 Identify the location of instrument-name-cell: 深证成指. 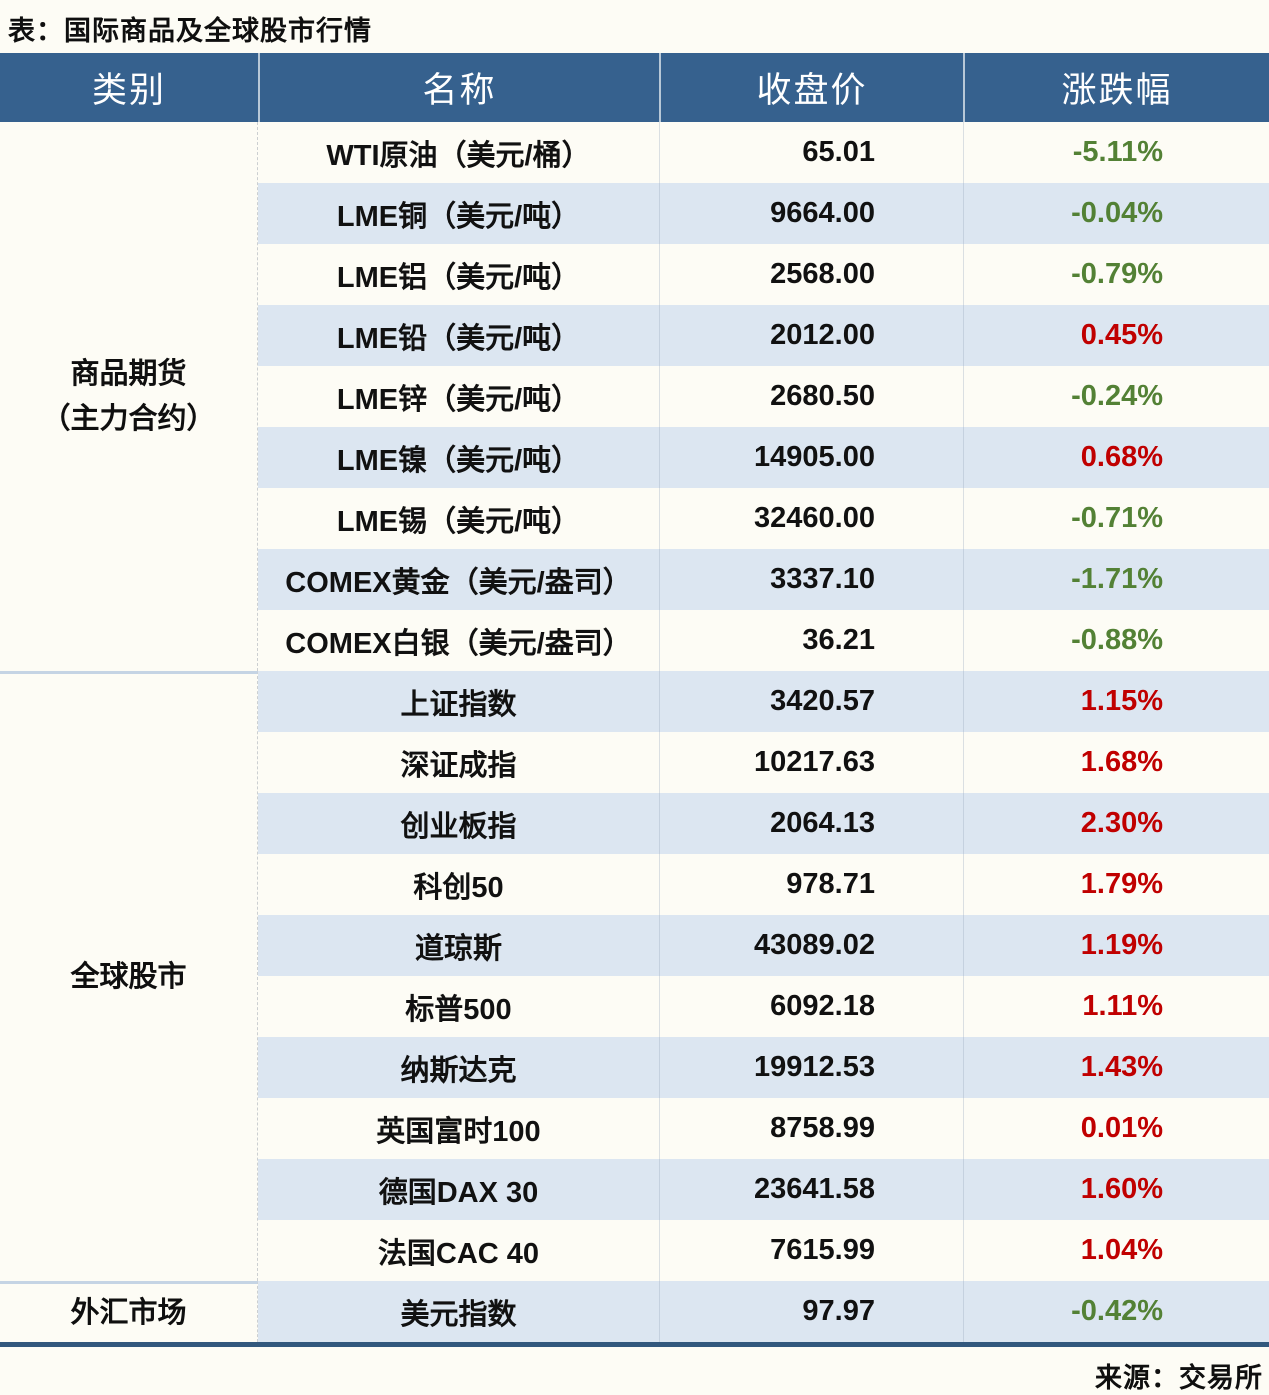
(458, 765).